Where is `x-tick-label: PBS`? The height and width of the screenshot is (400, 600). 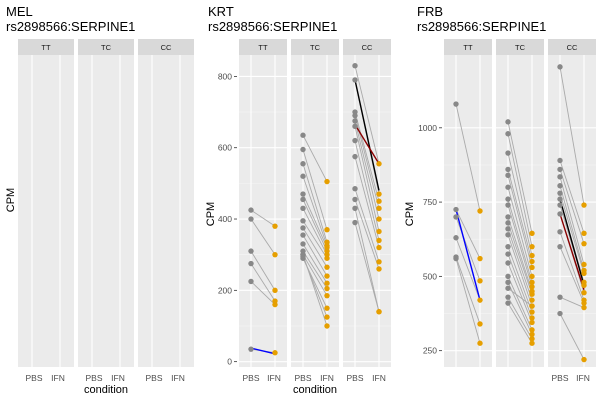
x-tick-label: PBS is located at coordinates (153, 378).